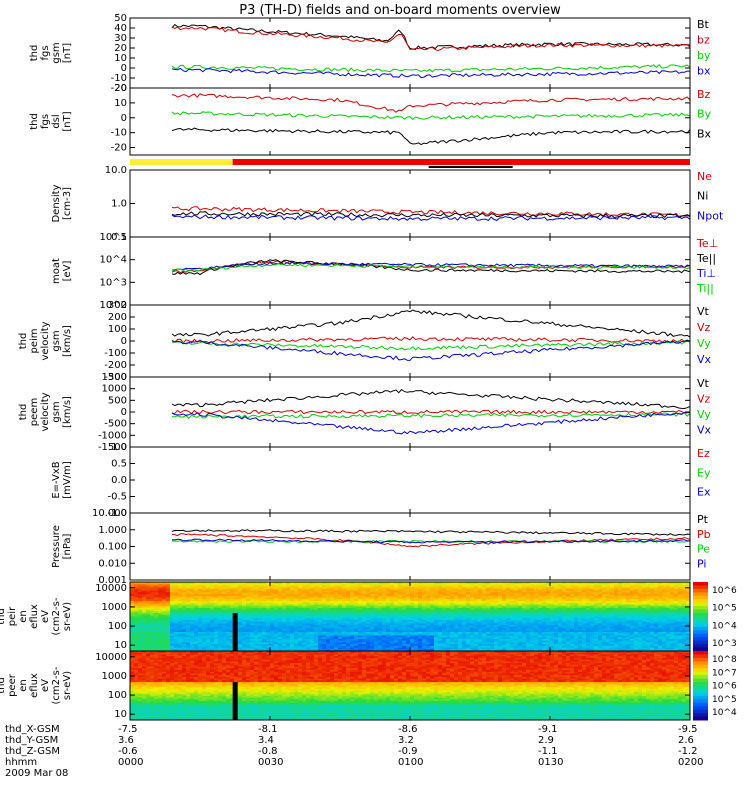  Describe the element at coordinates (704, 414) in the screenshot. I see `legend-label: Vy` at that location.